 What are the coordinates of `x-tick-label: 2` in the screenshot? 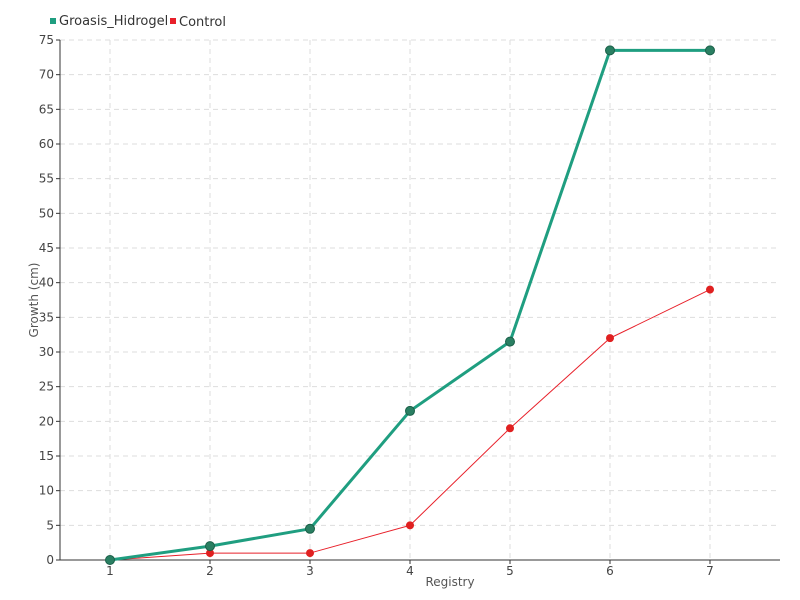 It's located at (210, 571).